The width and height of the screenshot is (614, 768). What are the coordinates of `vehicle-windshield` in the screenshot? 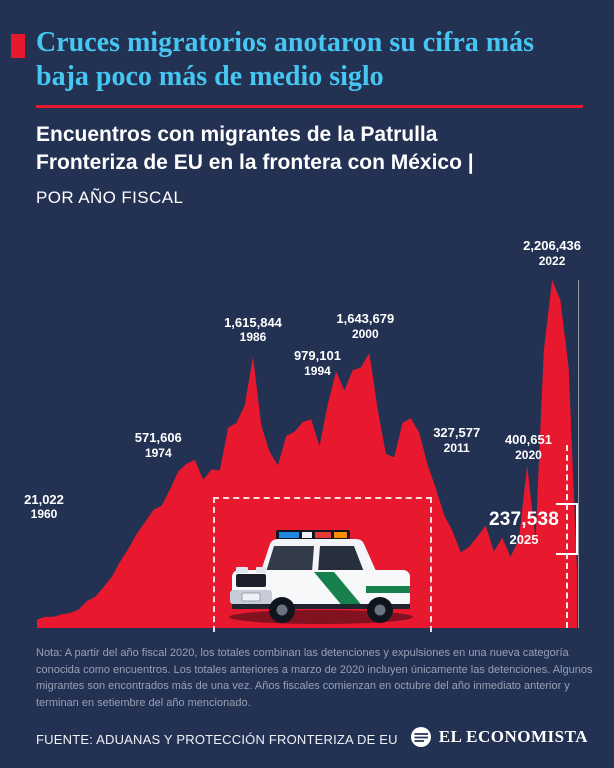 It's located at (290, 559).